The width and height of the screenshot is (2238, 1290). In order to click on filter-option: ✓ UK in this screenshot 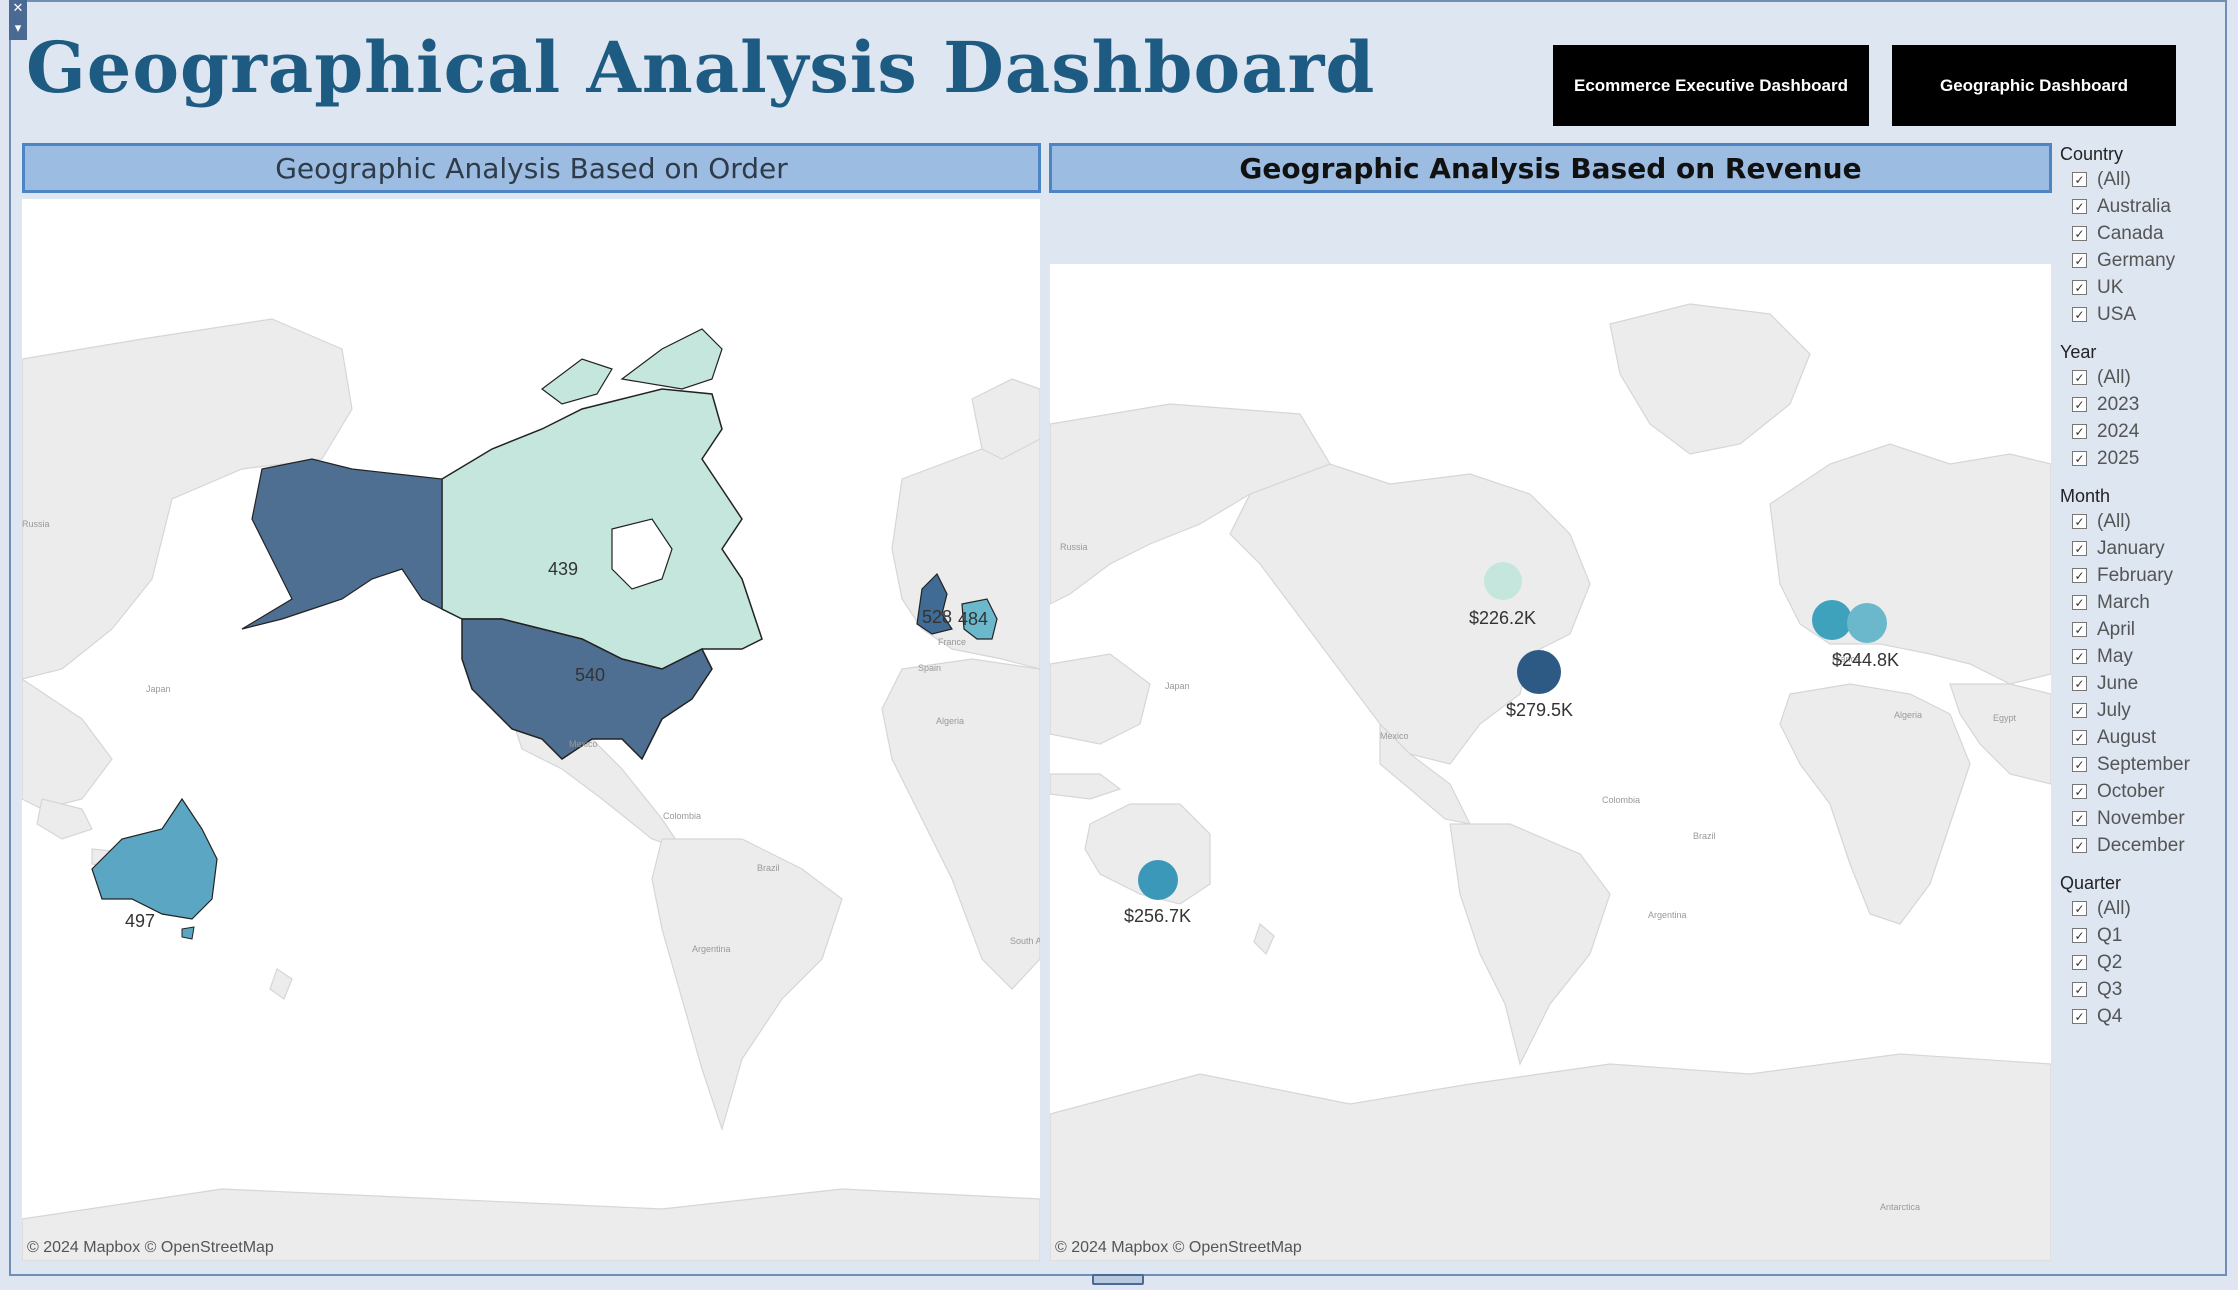, I will do `click(2145, 287)`.